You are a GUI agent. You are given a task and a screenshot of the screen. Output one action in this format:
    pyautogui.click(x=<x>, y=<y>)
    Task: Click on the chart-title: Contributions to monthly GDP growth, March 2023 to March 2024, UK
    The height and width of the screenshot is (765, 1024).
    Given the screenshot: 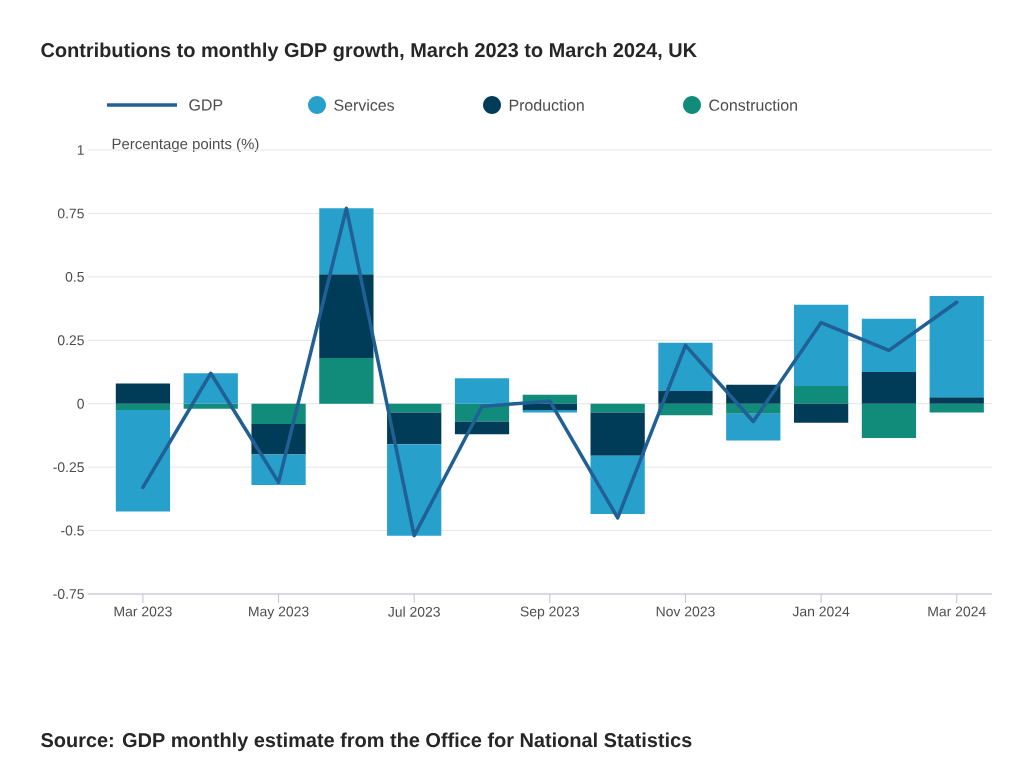 What is the action you would take?
    pyautogui.click(x=369, y=52)
    